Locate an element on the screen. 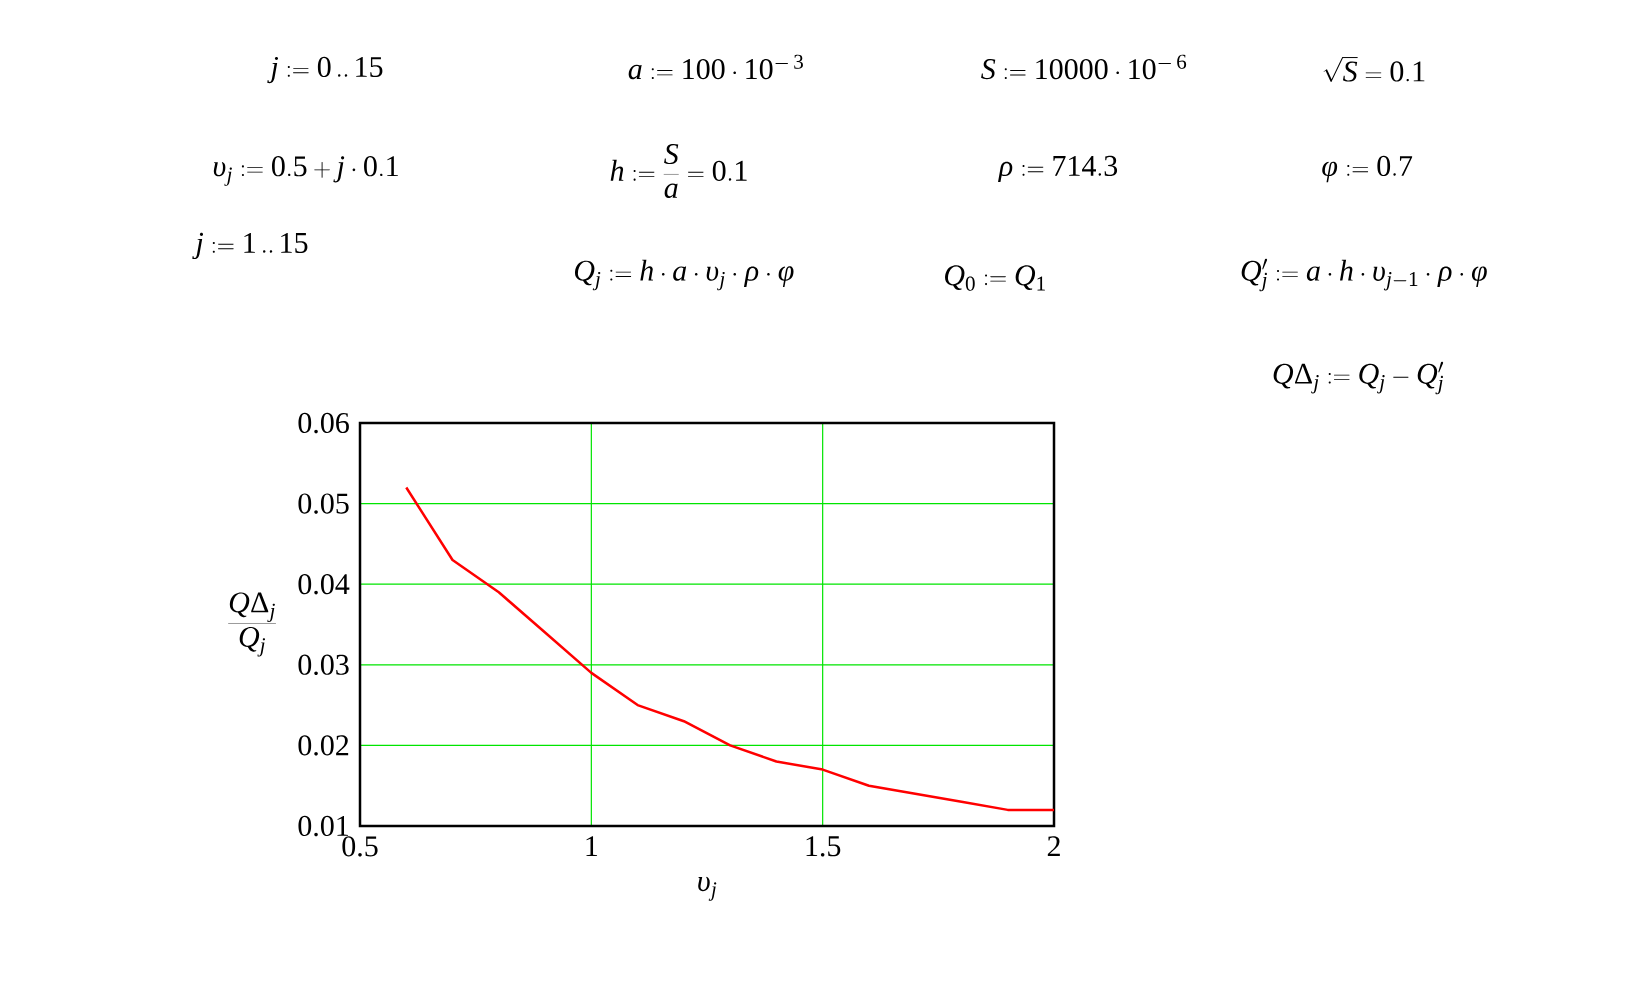 The width and height of the screenshot is (1626, 981). line-series is located at coordinates (730, 649).